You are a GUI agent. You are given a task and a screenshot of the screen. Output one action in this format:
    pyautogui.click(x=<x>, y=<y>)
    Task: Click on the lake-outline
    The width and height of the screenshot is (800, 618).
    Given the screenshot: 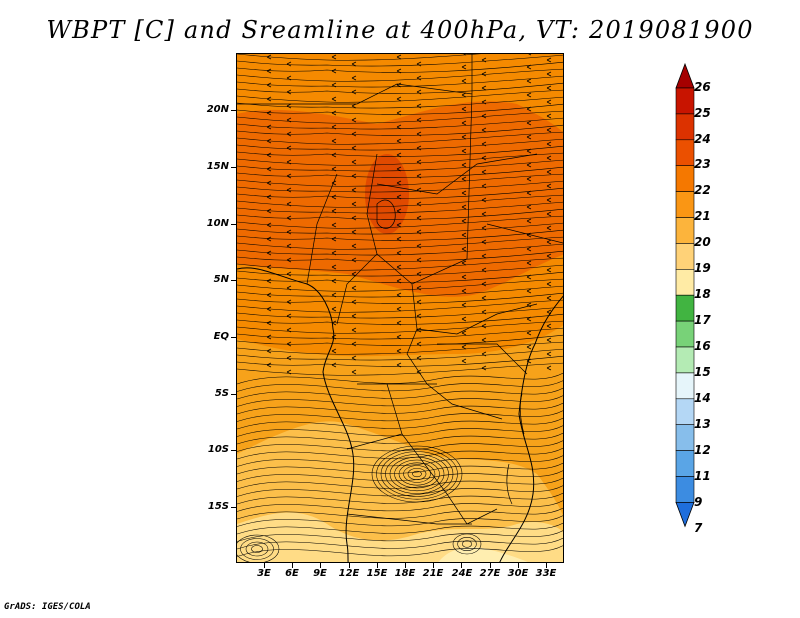 What is the action you would take?
    pyautogui.click(x=450, y=352)
    